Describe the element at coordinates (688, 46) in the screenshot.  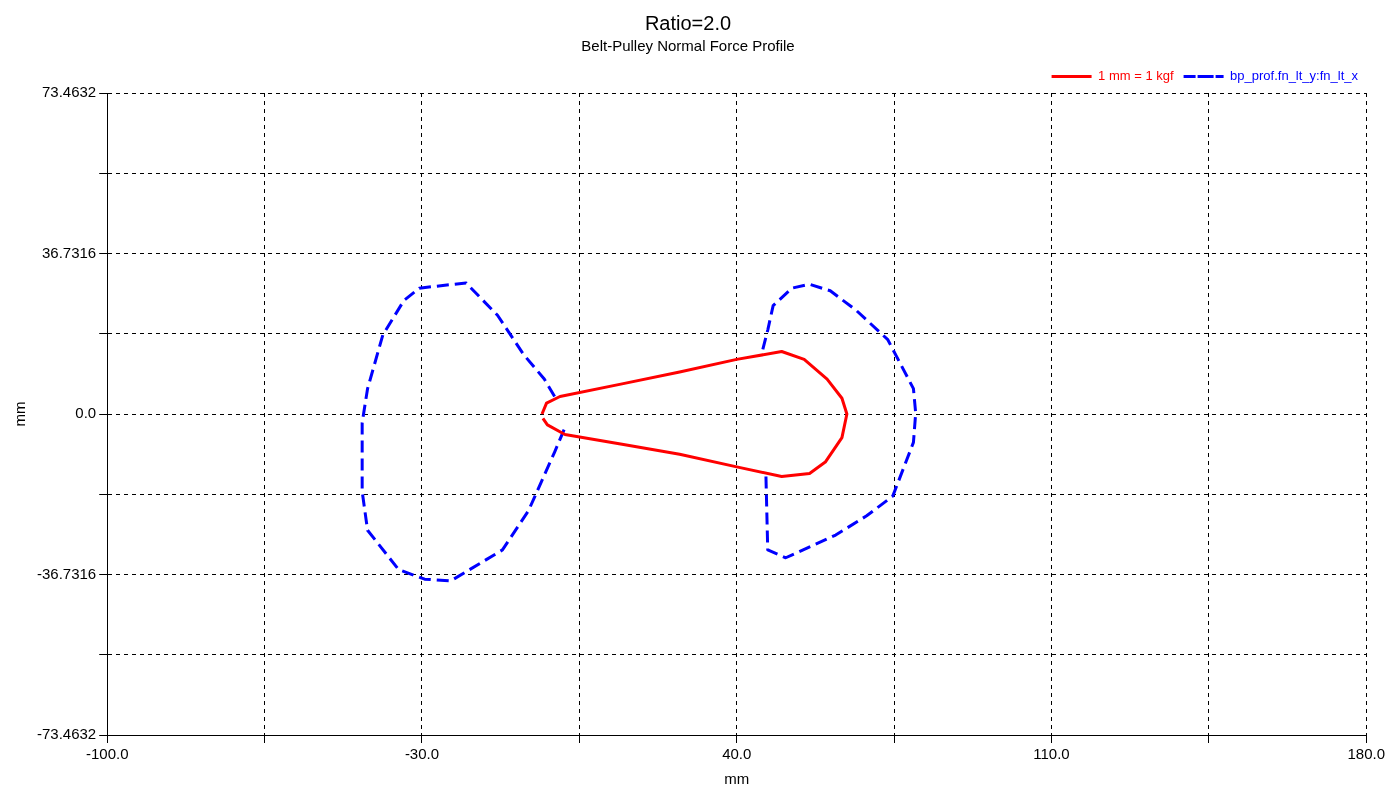
I see `chart-subtitle: Belt-Pulley Normal Force Profile` at that location.